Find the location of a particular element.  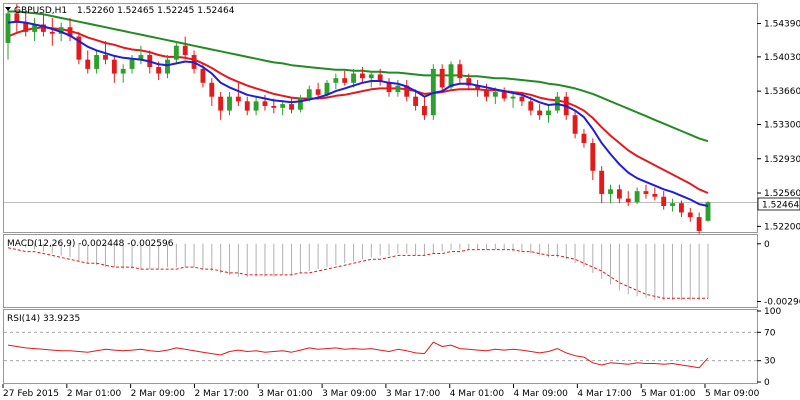

macd-tick-label: -0.002968 is located at coordinates (782, 302).